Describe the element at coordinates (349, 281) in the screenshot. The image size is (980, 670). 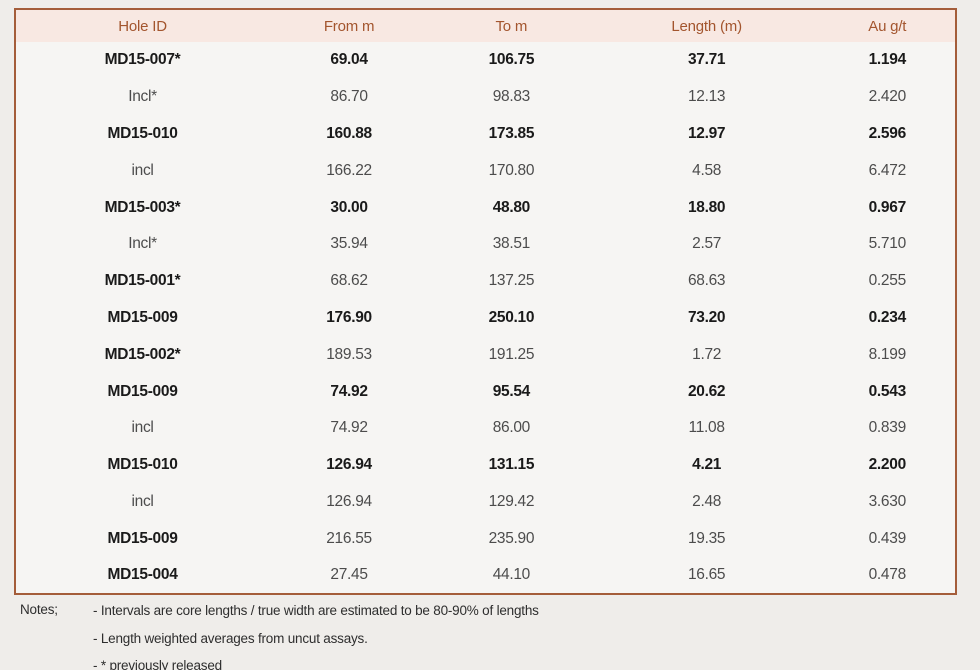
I see `cell-from-m: 68.62` at that location.